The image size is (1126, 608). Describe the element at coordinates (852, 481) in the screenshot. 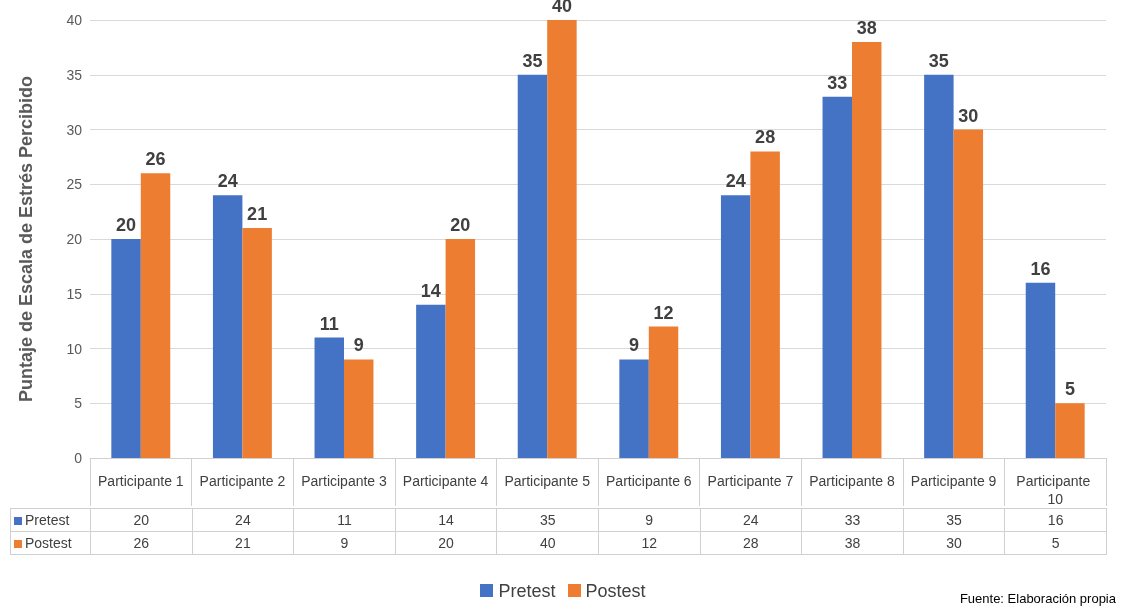

I see `x-tick-label: Participante 8` at that location.